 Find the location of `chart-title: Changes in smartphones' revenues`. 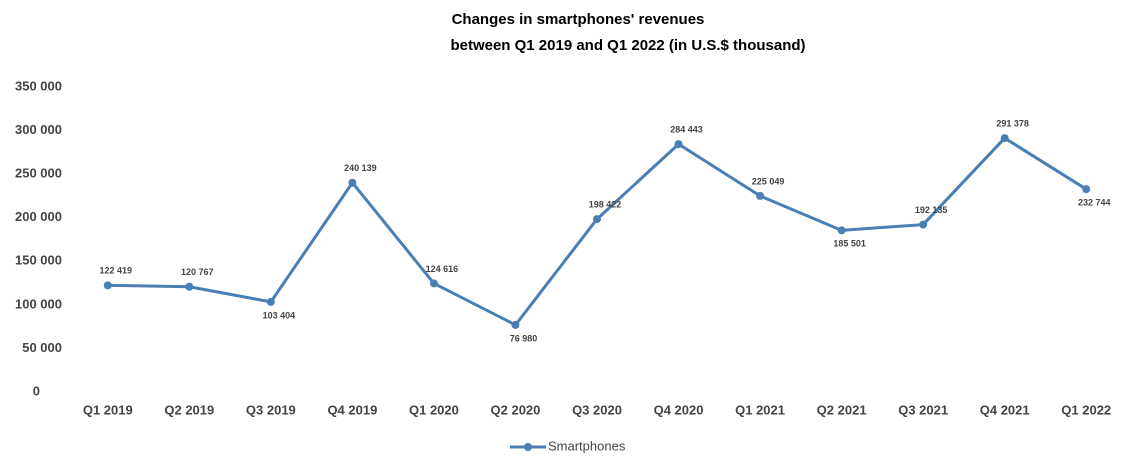

chart-title: Changes in smartphones' revenues is located at coordinates (578, 19).